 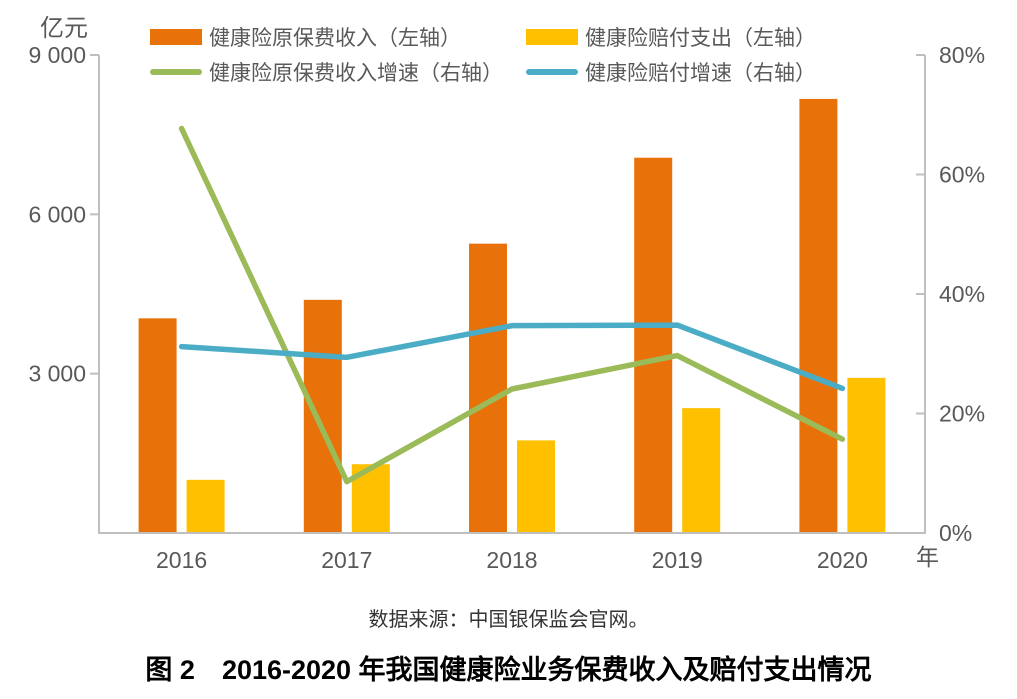 I want to click on category-label: 2018, so click(x=511, y=560).